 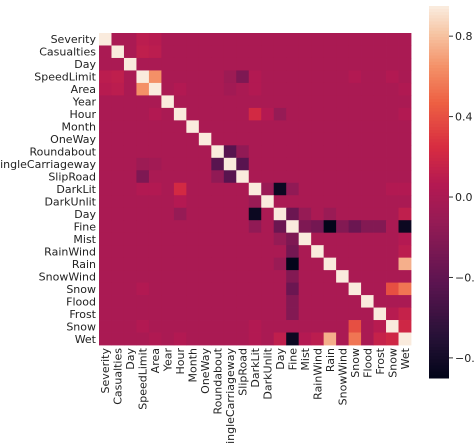 I want to click on colorbar-tick-label: −0.8, so click(x=464, y=358).